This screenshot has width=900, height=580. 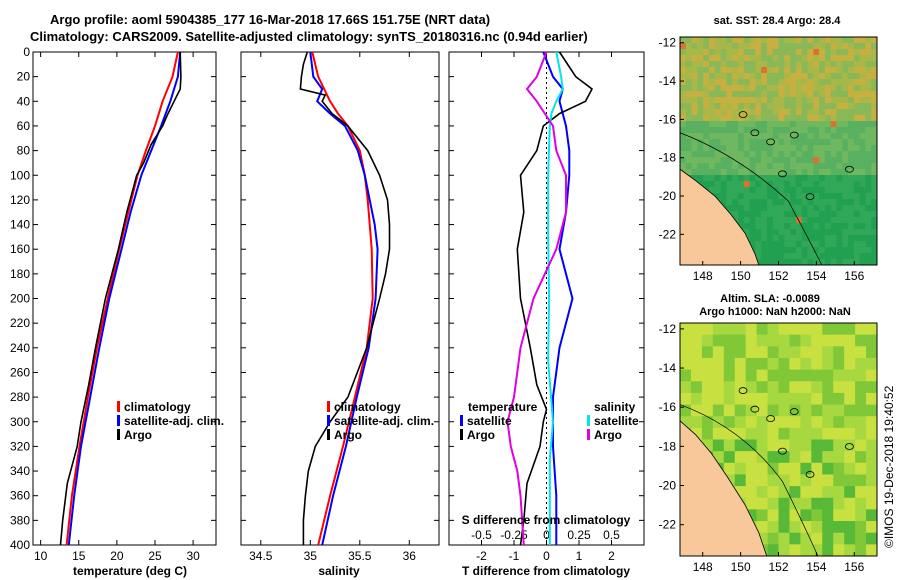 What do you see at coordinates (503, 407) in the screenshot?
I see `legend-temperature-title: temperature` at bounding box center [503, 407].